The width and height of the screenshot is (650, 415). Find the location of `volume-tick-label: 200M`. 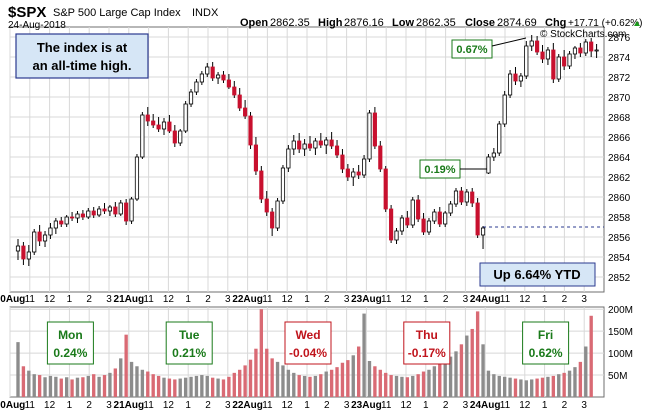

volume-tick-label: 200M is located at coordinates (620, 310).